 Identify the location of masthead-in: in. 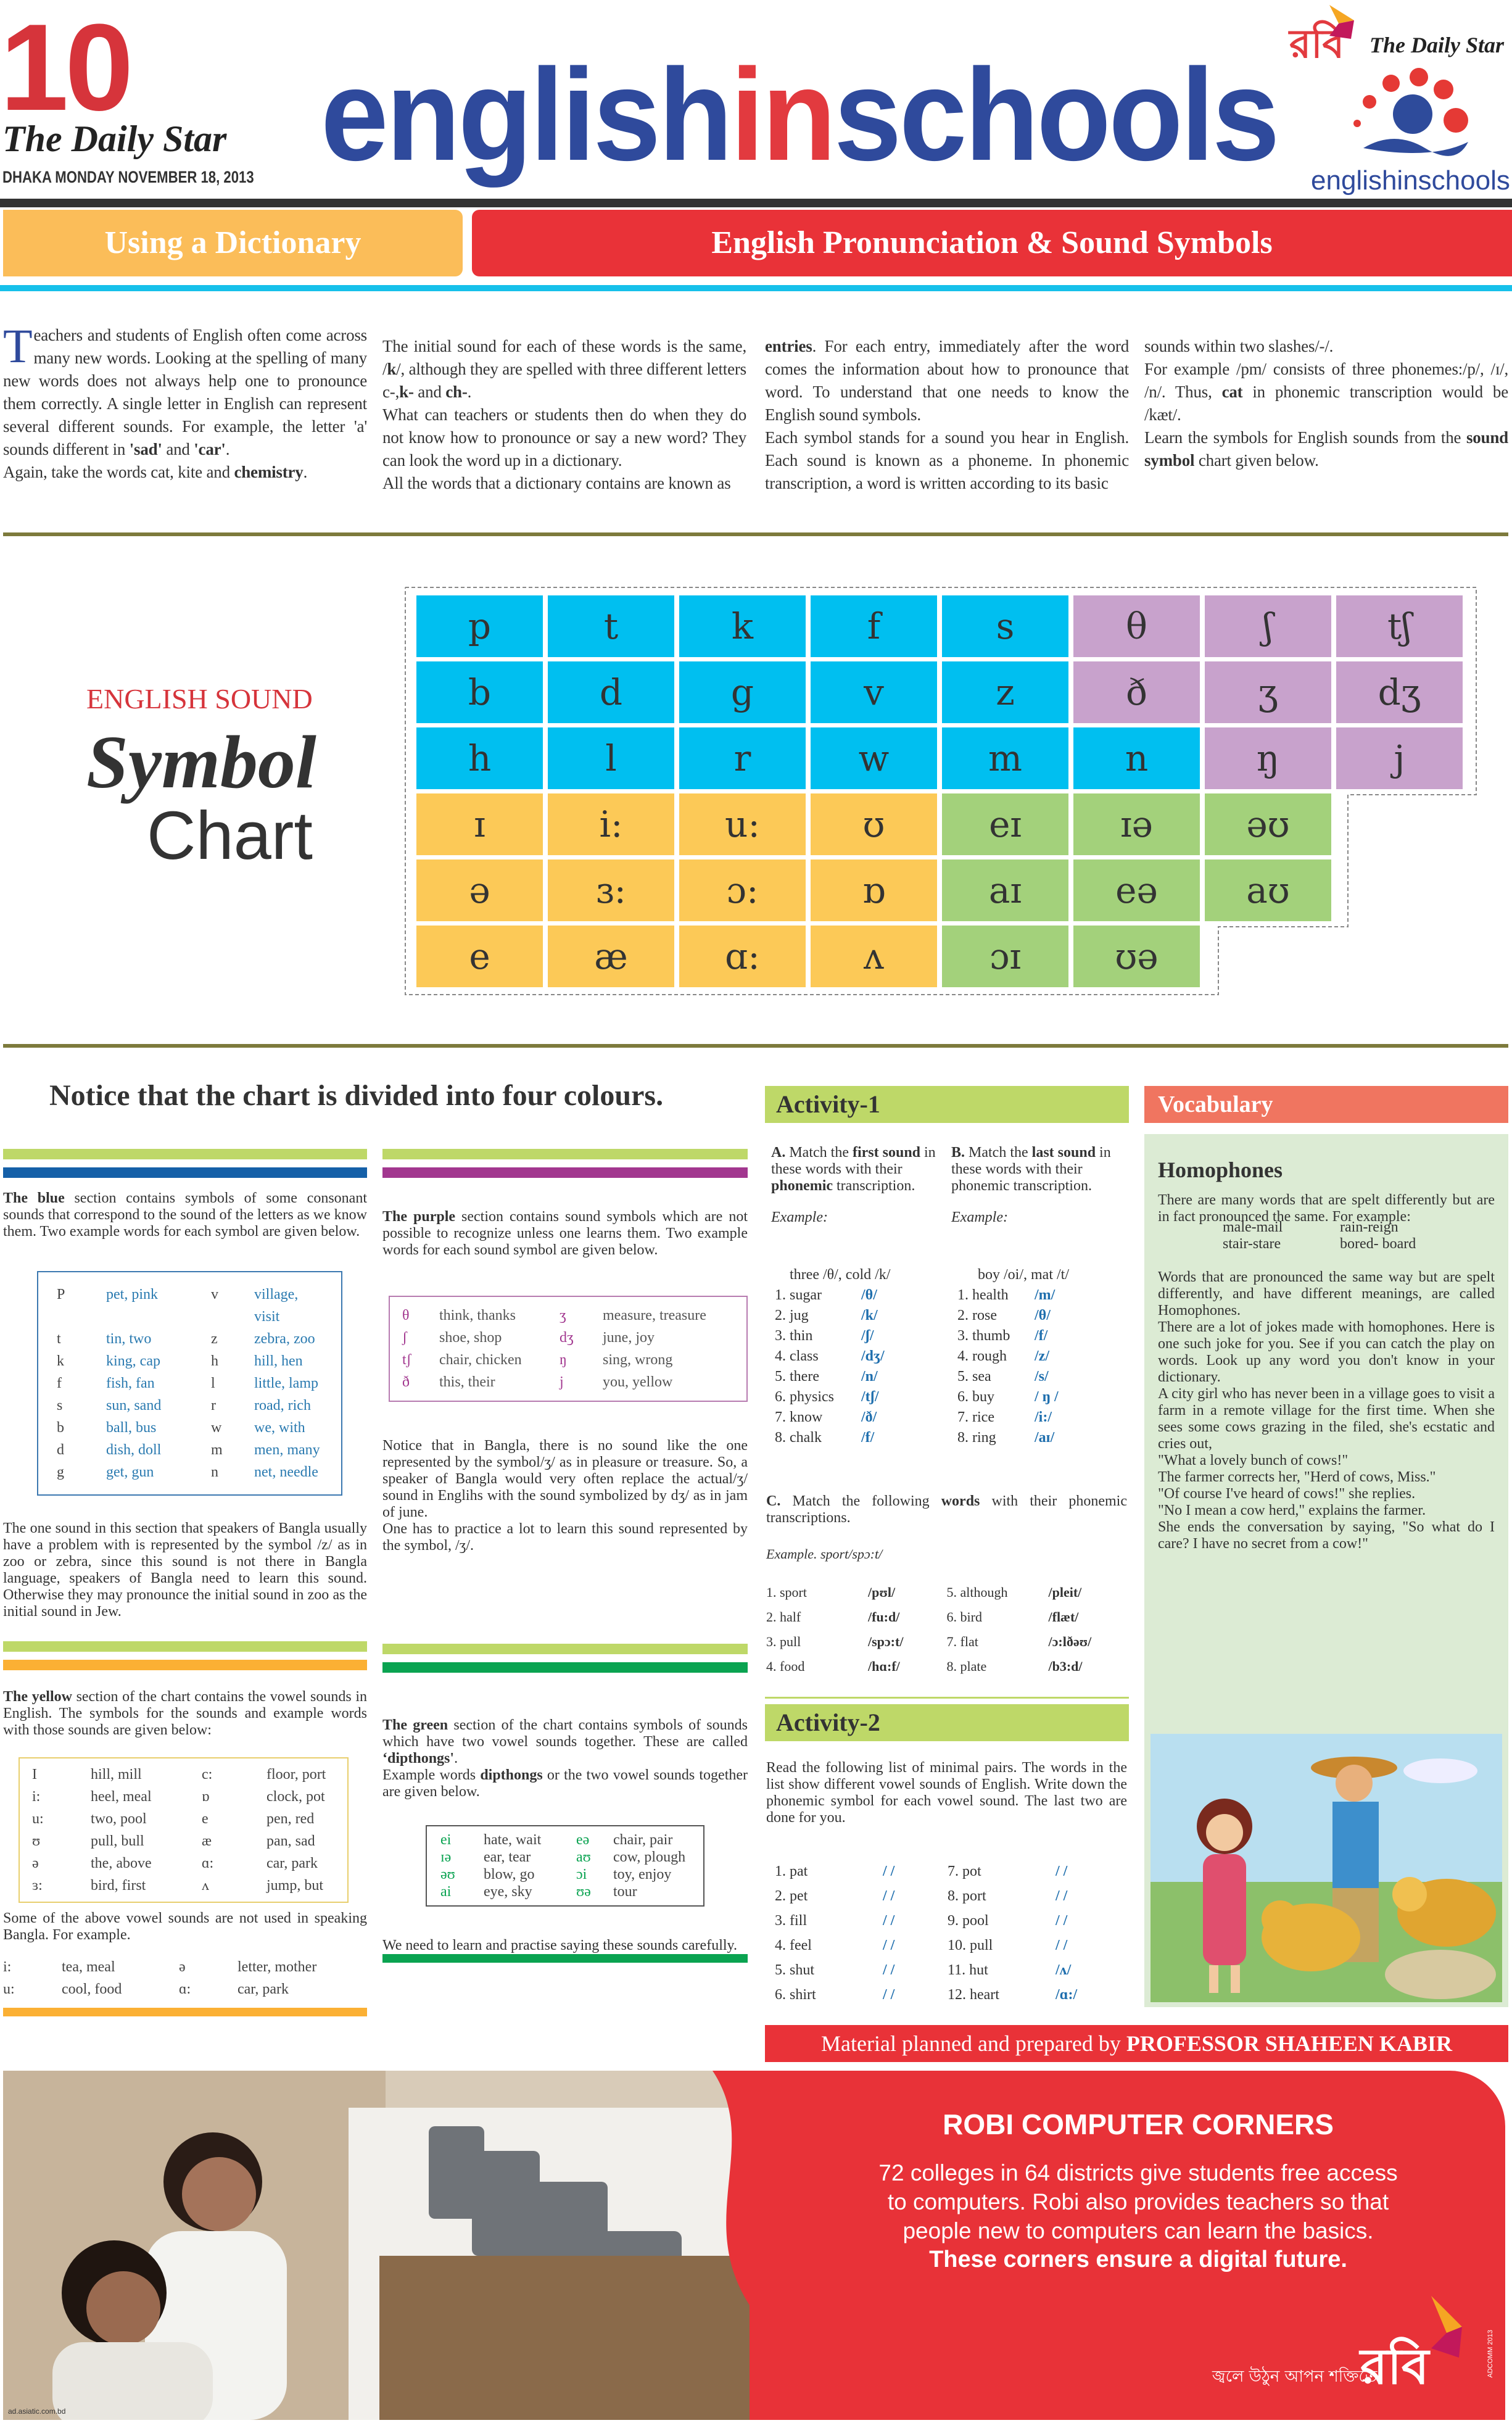
(783, 114).